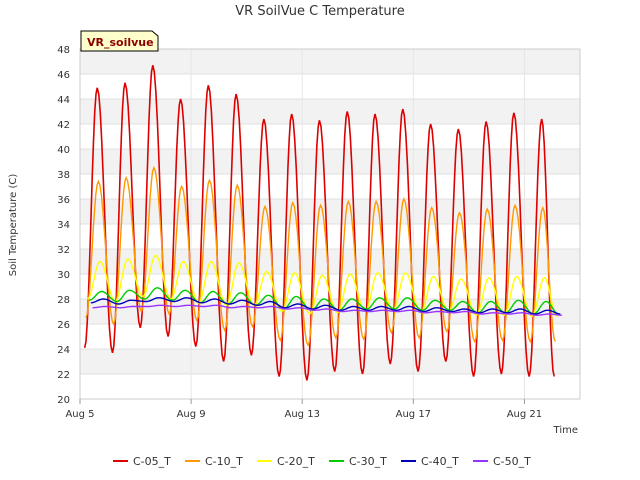  Describe the element at coordinates (63, 350) in the screenshot. I see `y-tick-label: 24` at that location.